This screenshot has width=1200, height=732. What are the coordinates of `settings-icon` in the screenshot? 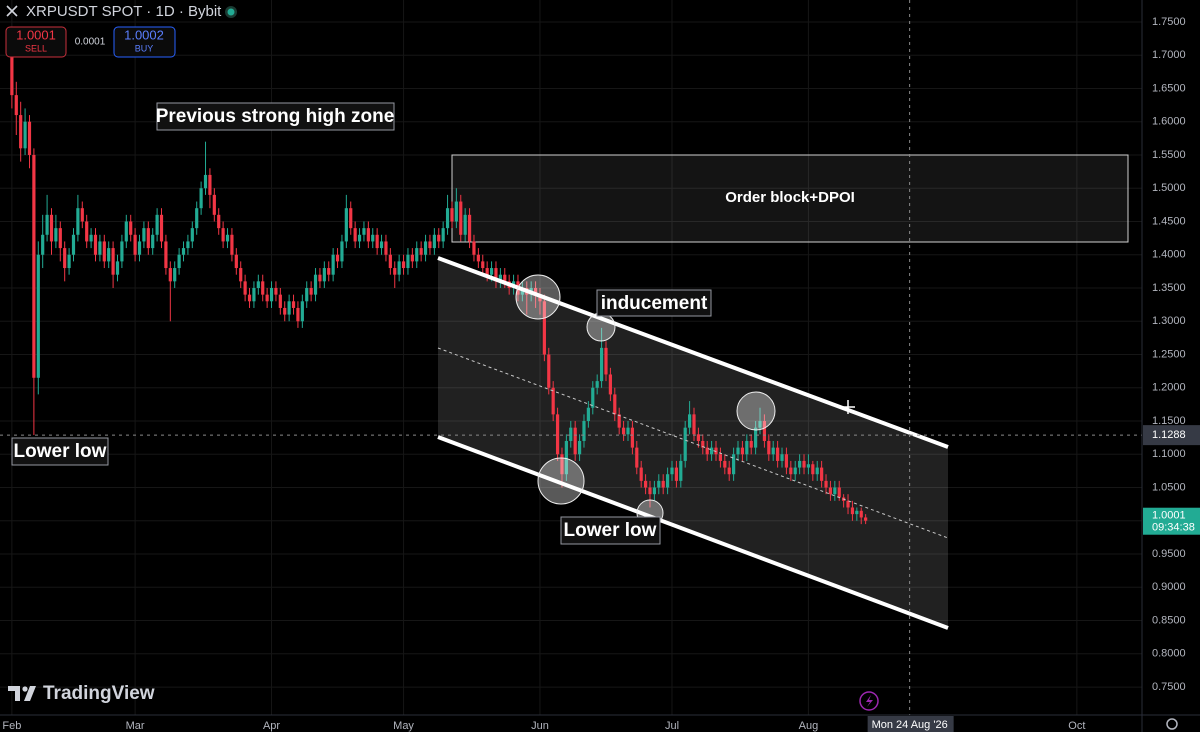 It's located at (1172, 724).